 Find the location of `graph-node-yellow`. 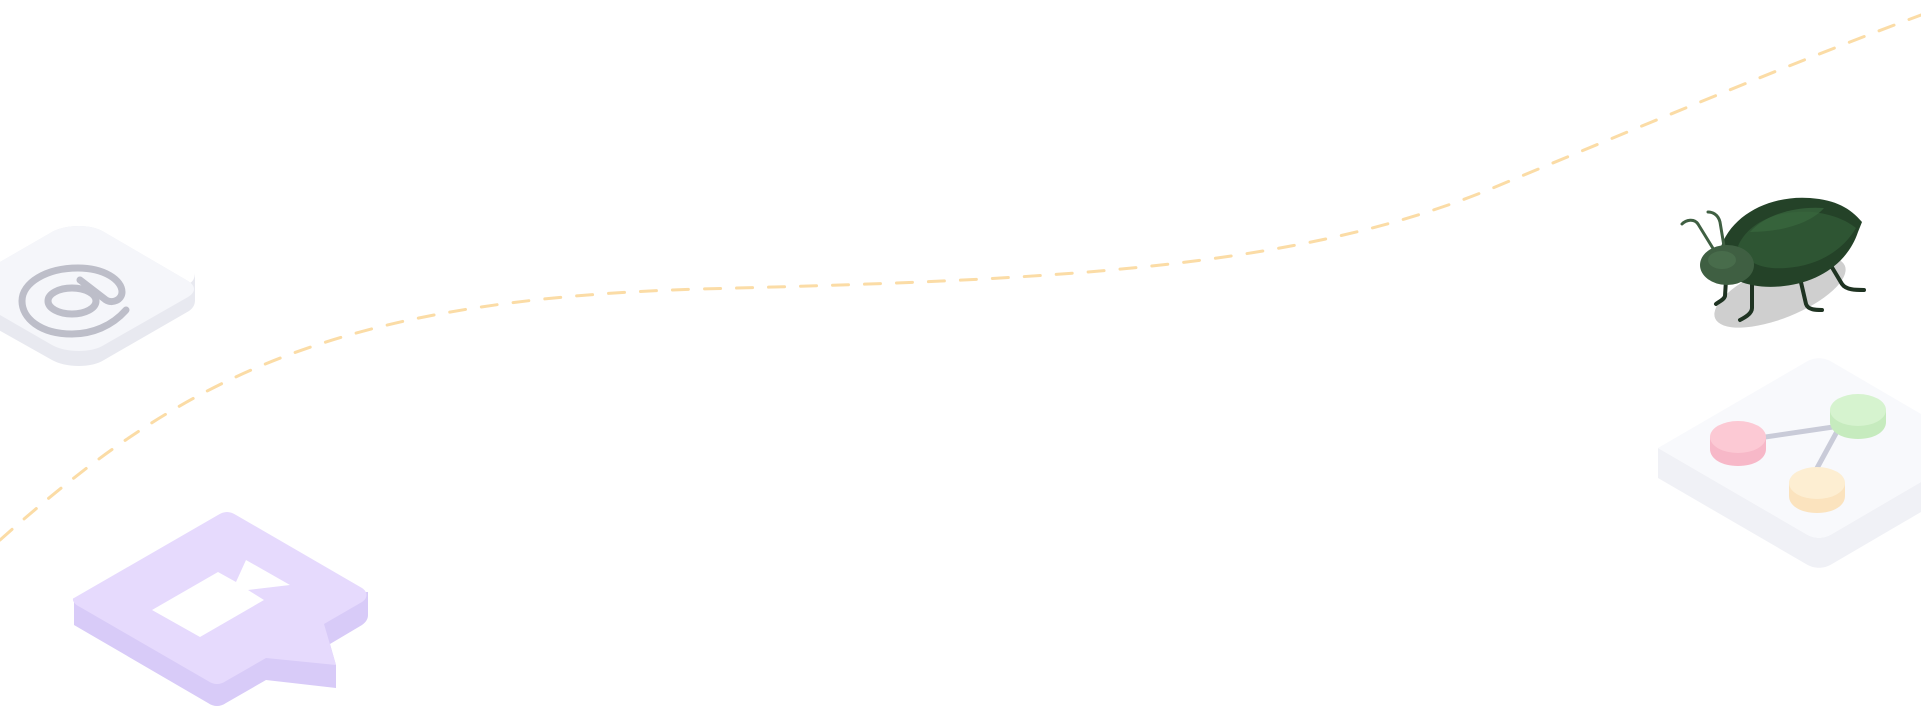

graph-node-yellow is located at coordinates (1817, 490).